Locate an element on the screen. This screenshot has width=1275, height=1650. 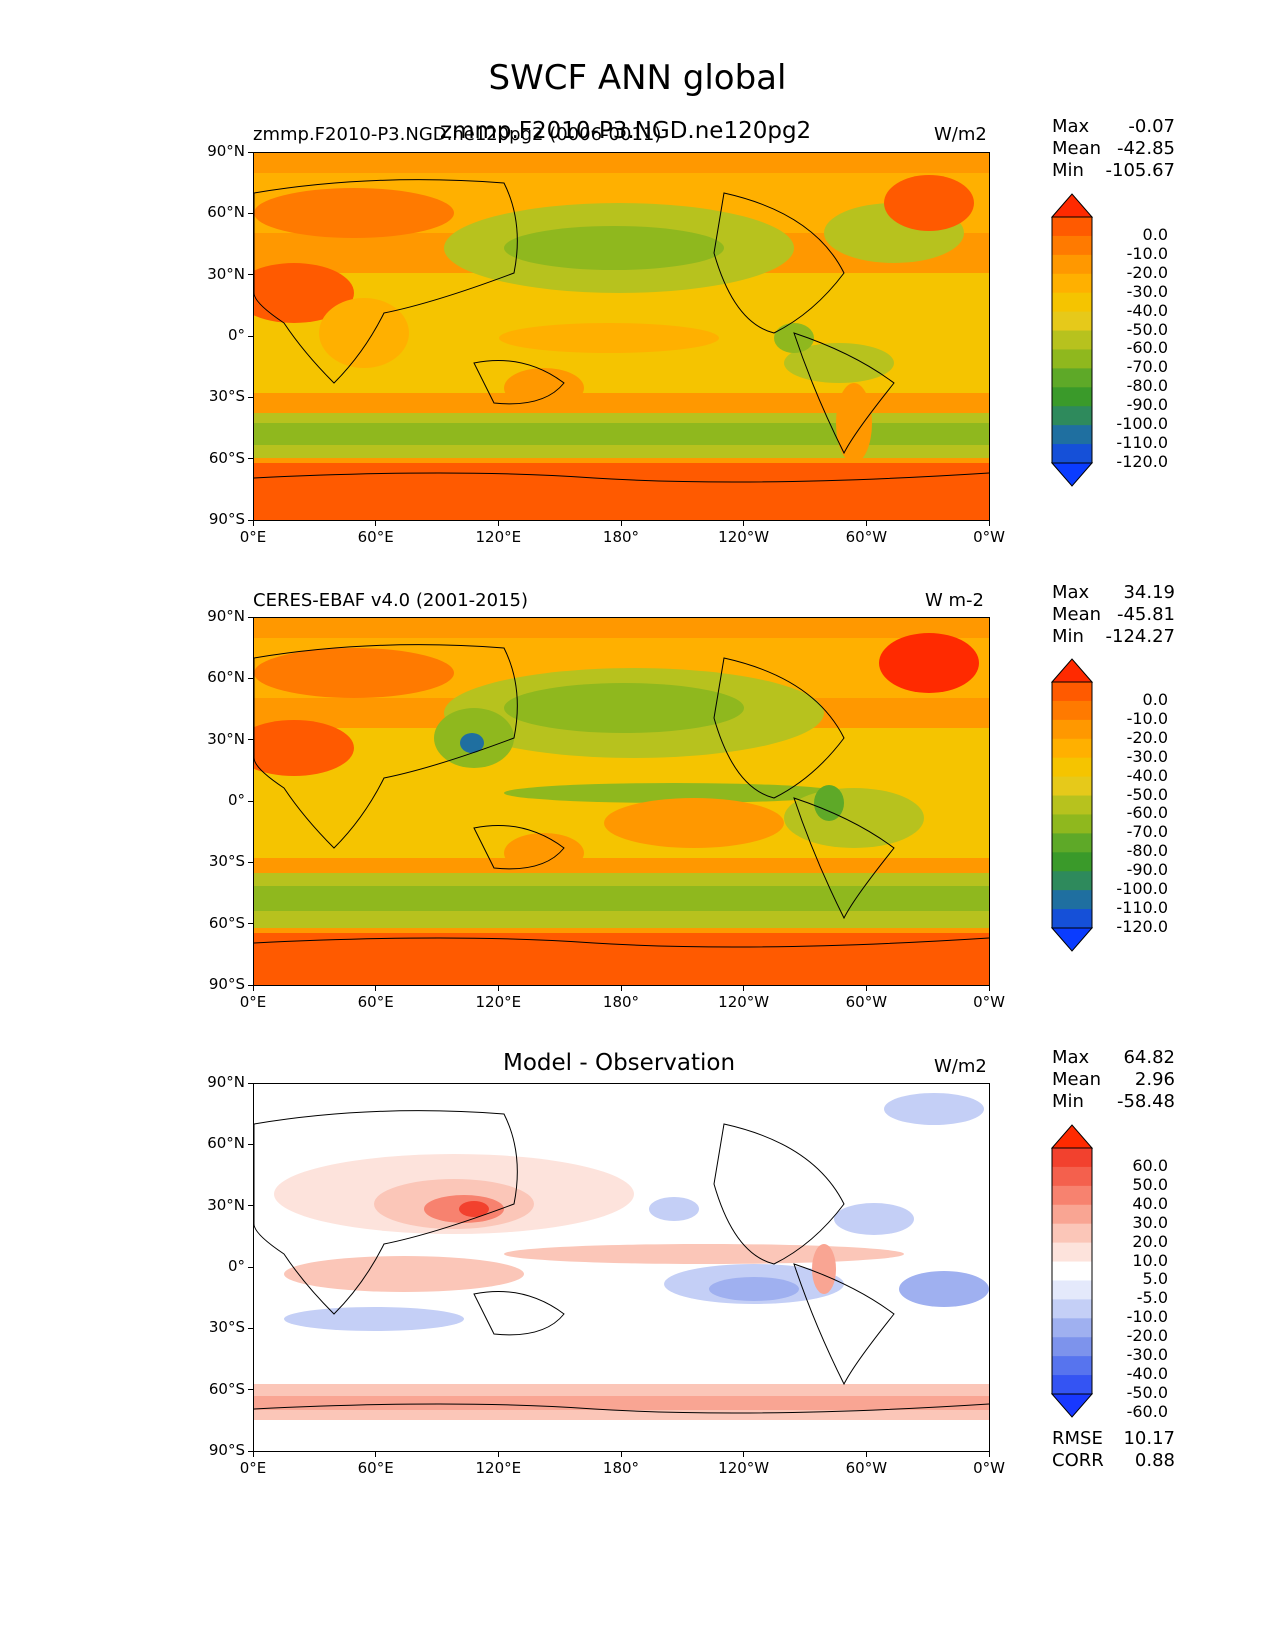
panel-difference-colorbar-level-label: -60.0 is located at coordinates (1147, 1411).